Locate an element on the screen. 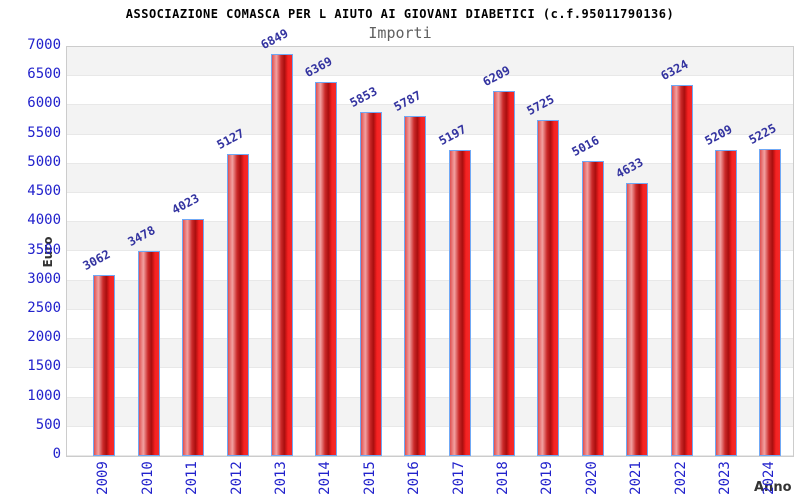  y-tick-3000: 3000 is located at coordinates (44, 278).